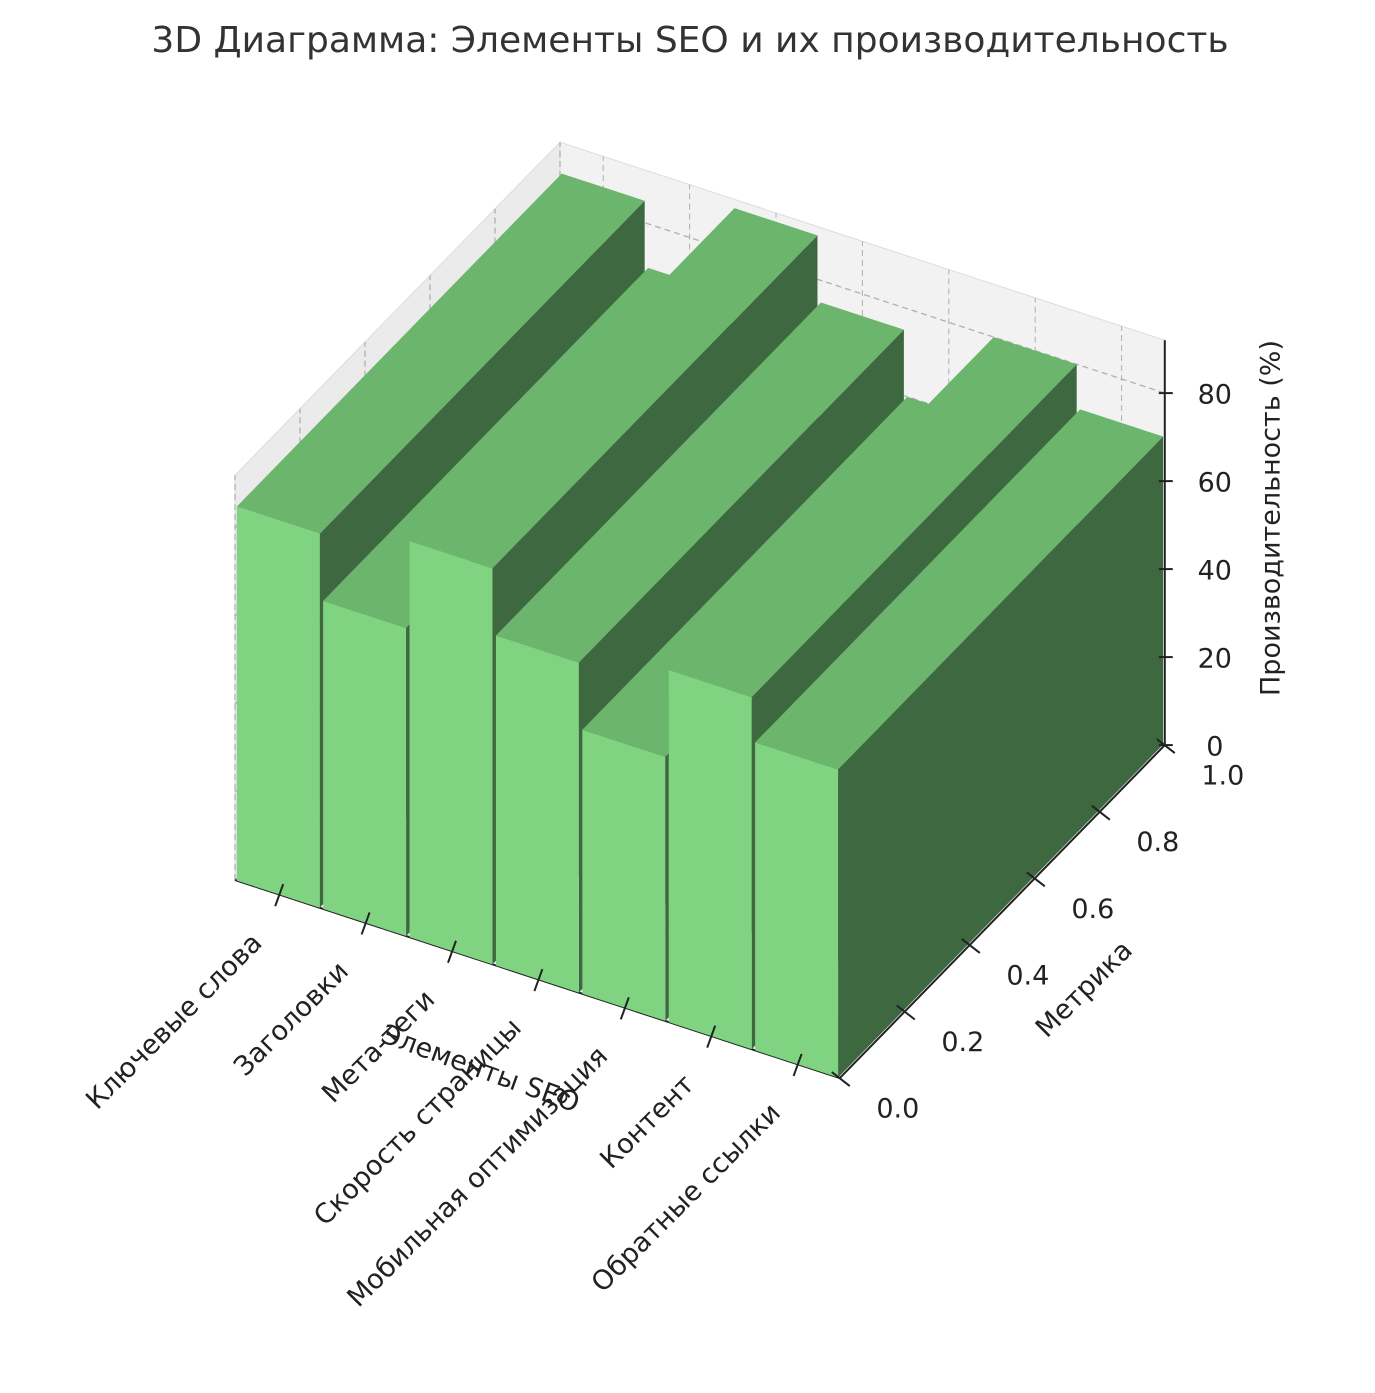 This screenshot has height=1393, width=1375. I want to click on y-tick-label: 0.4, so click(1027, 975).